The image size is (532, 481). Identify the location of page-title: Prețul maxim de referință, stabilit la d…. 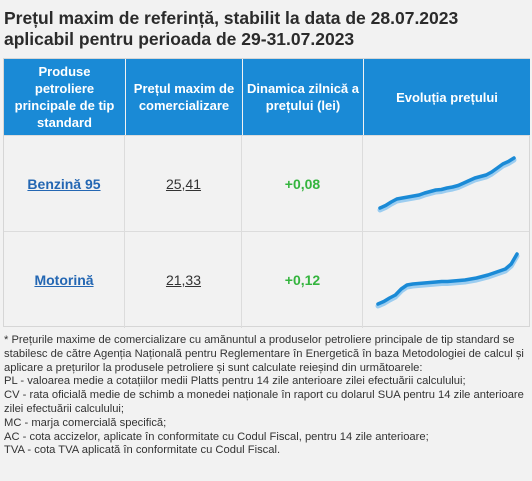
(266, 29).